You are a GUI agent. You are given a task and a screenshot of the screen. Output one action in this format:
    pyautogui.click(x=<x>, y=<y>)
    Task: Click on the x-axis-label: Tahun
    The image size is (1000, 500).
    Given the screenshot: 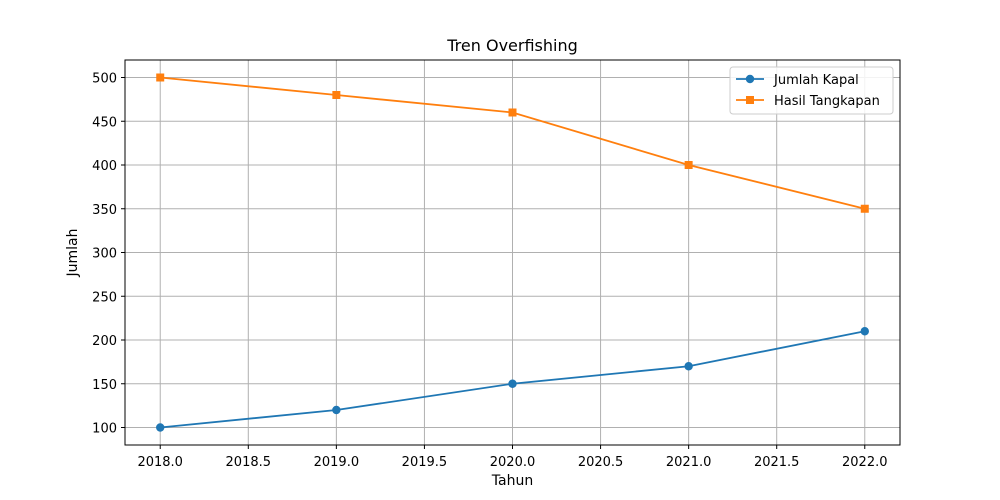 What is the action you would take?
    pyautogui.click(x=512, y=481)
    